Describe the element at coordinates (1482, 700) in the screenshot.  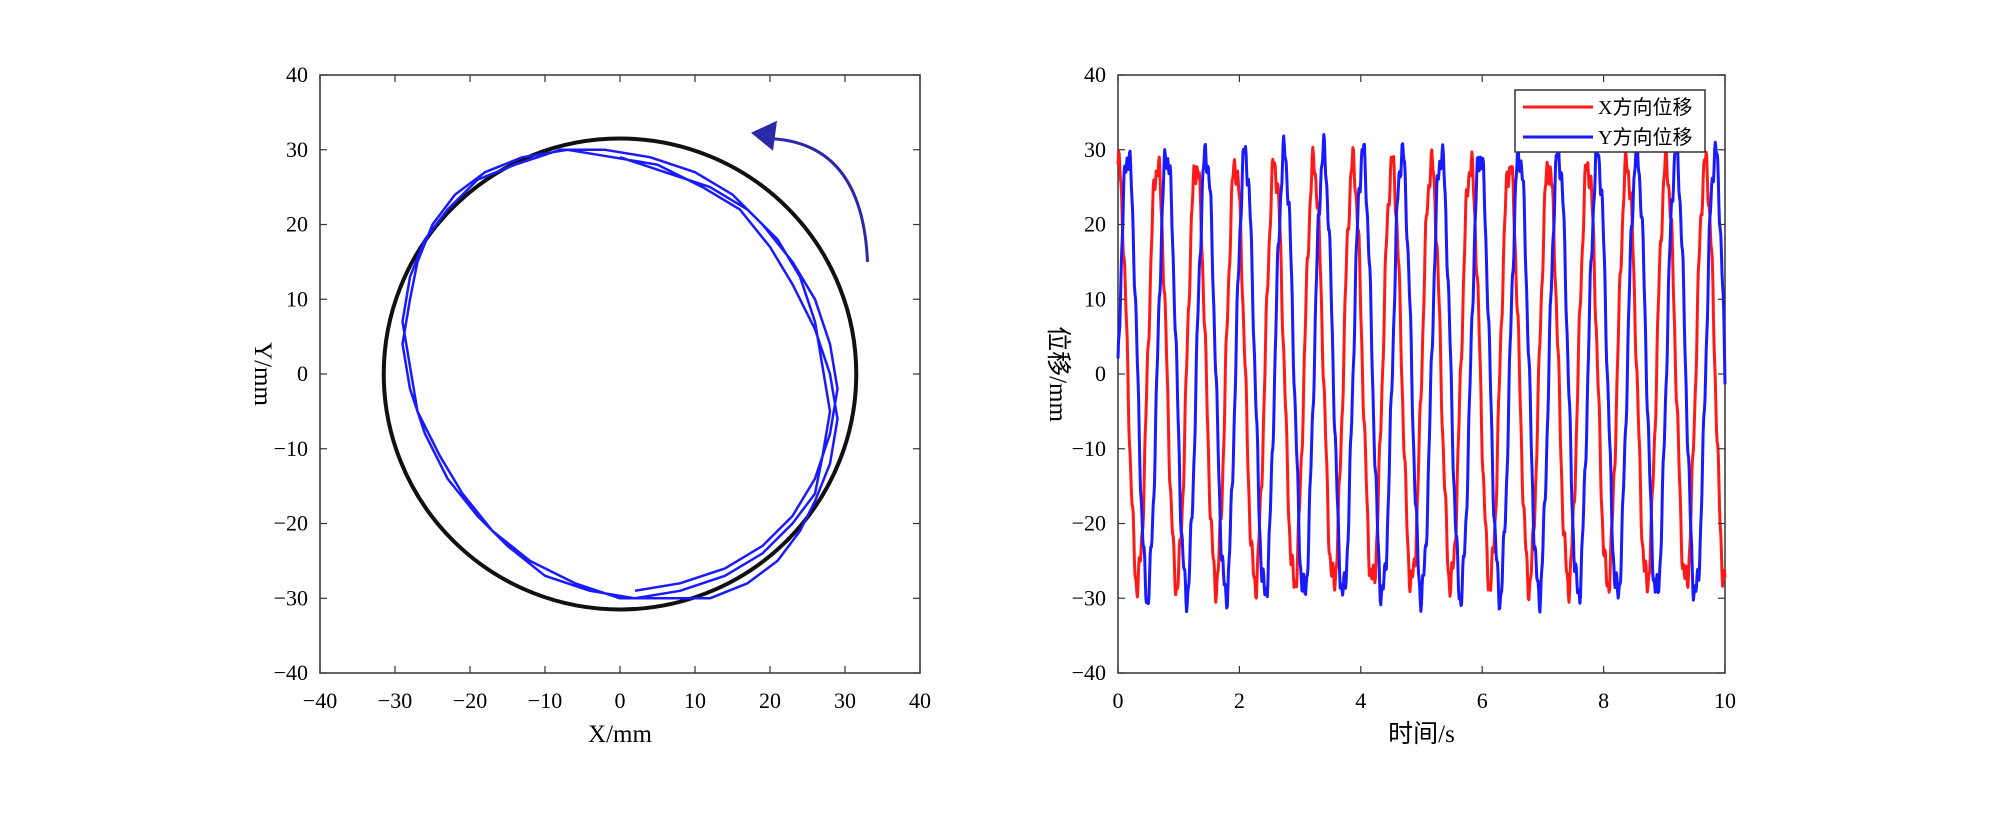
I see `displacement-x-tick-label: 6` at that location.